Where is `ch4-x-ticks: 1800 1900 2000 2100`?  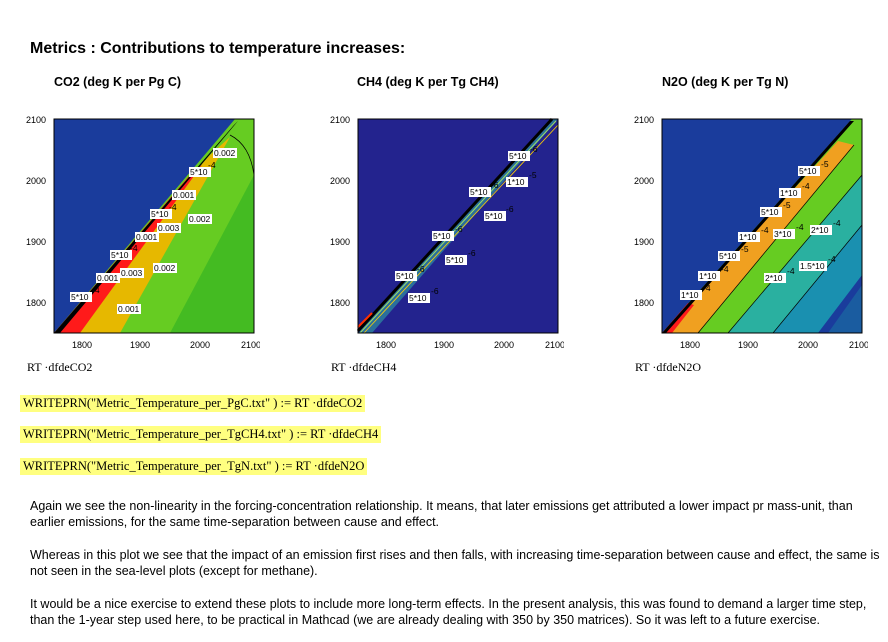 ch4-x-ticks: 1800 1900 2000 2100 is located at coordinates (470, 345).